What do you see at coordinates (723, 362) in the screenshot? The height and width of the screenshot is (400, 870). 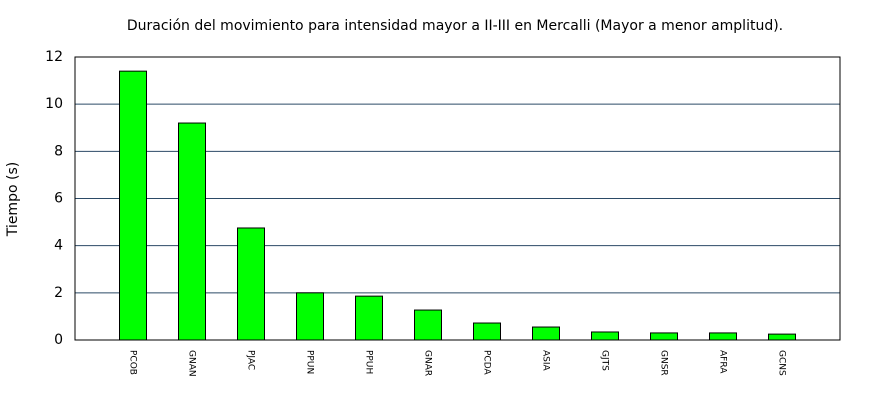 I see `x-tick-label: AFRA` at bounding box center [723, 362].